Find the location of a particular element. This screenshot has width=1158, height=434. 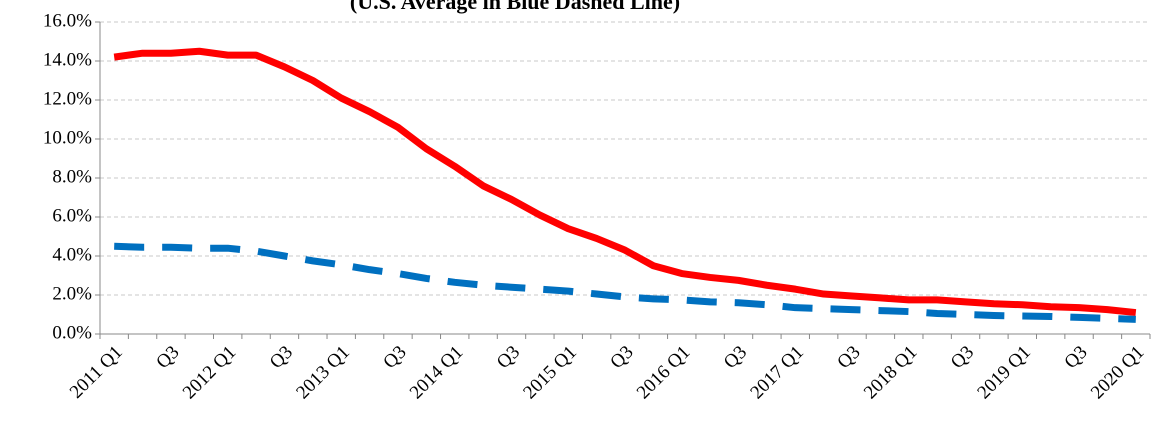

x-tick-label: 2015 Q1 is located at coordinates (550, 373).